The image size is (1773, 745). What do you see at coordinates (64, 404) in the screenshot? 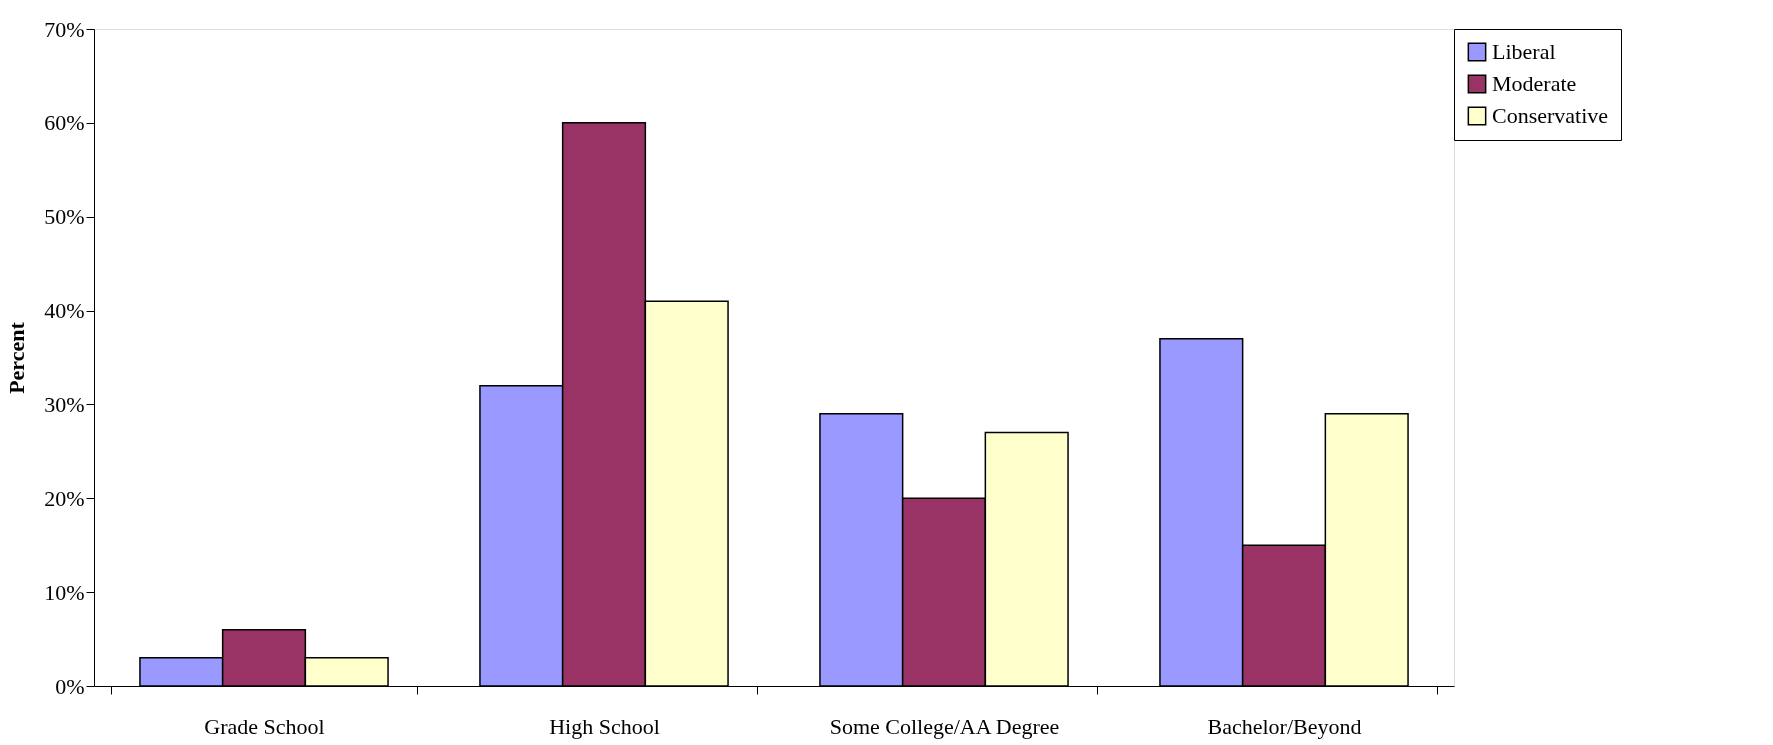
I see `y-tick-label: 30%` at bounding box center [64, 404].